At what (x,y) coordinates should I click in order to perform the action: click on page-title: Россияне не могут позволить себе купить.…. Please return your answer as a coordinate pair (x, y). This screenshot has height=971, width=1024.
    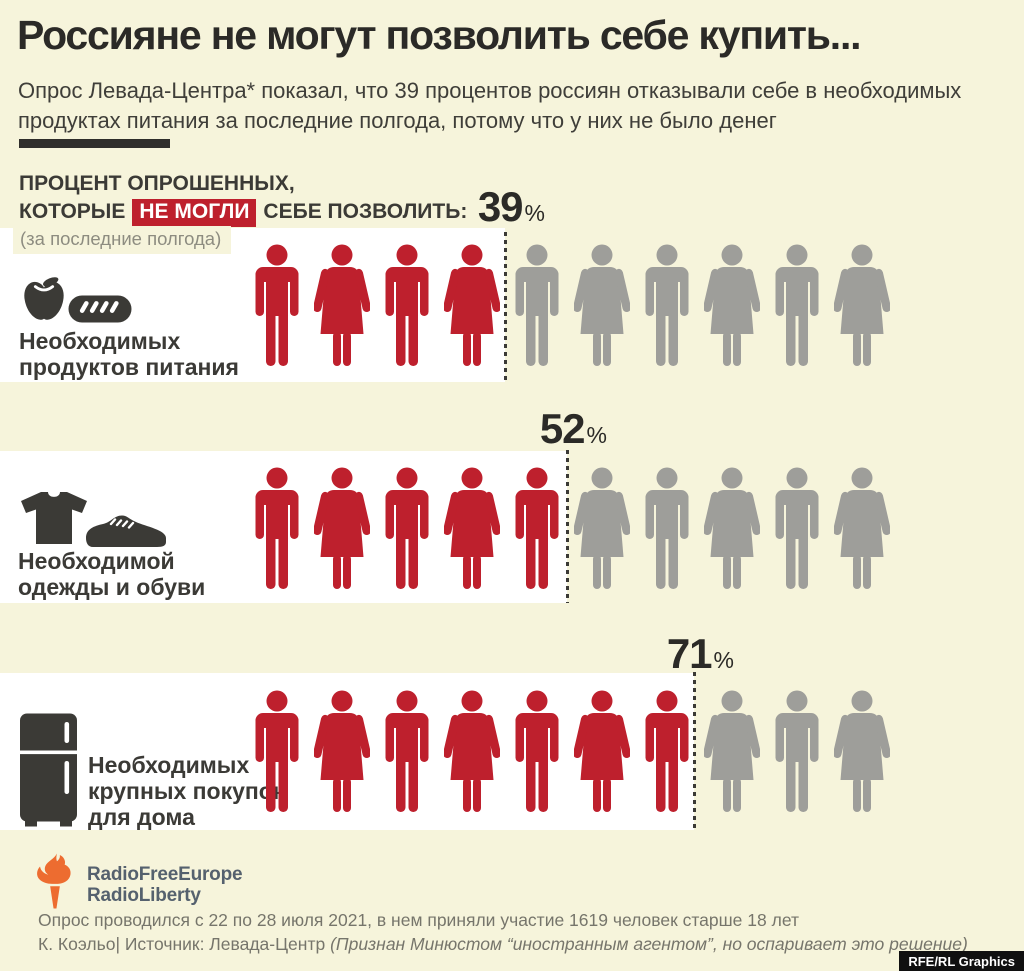
    Looking at the image, I should click on (439, 35).